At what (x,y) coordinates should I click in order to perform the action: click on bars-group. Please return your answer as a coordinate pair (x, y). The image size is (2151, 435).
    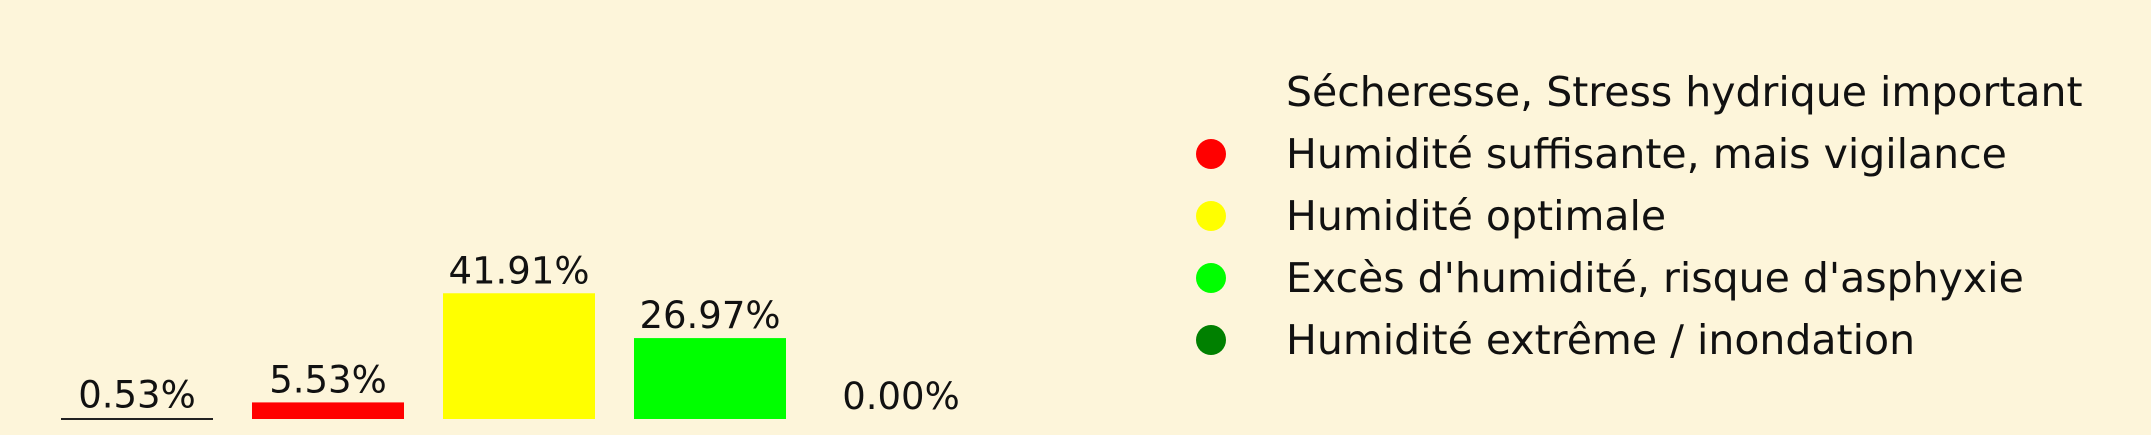
    Looking at the image, I should click on (423, 356).